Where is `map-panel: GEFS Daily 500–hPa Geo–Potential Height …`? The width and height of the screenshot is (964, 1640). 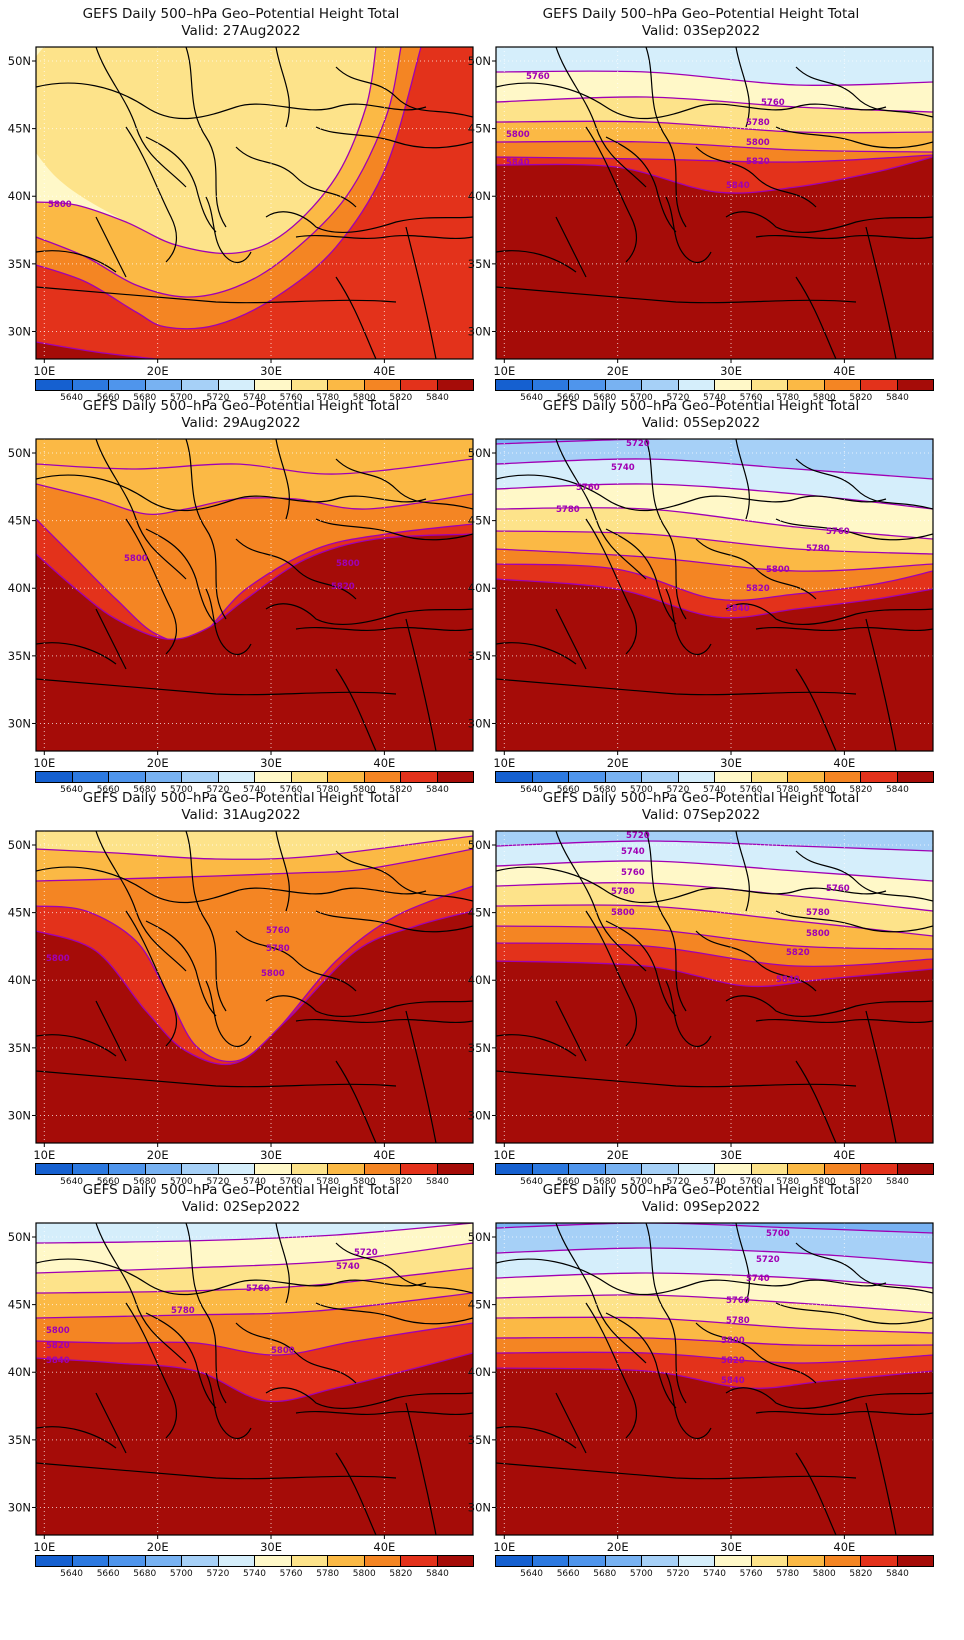
map-panel: GEFS Daily 500–hPa Geo–Potential Height … is located at coordinates (241, 597).